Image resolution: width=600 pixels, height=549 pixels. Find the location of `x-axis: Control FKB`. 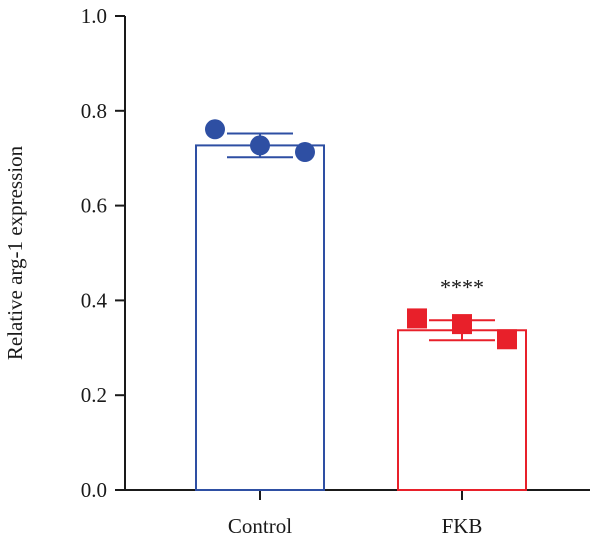

x-axis: Control FKB is located at coordinates (357, 513).